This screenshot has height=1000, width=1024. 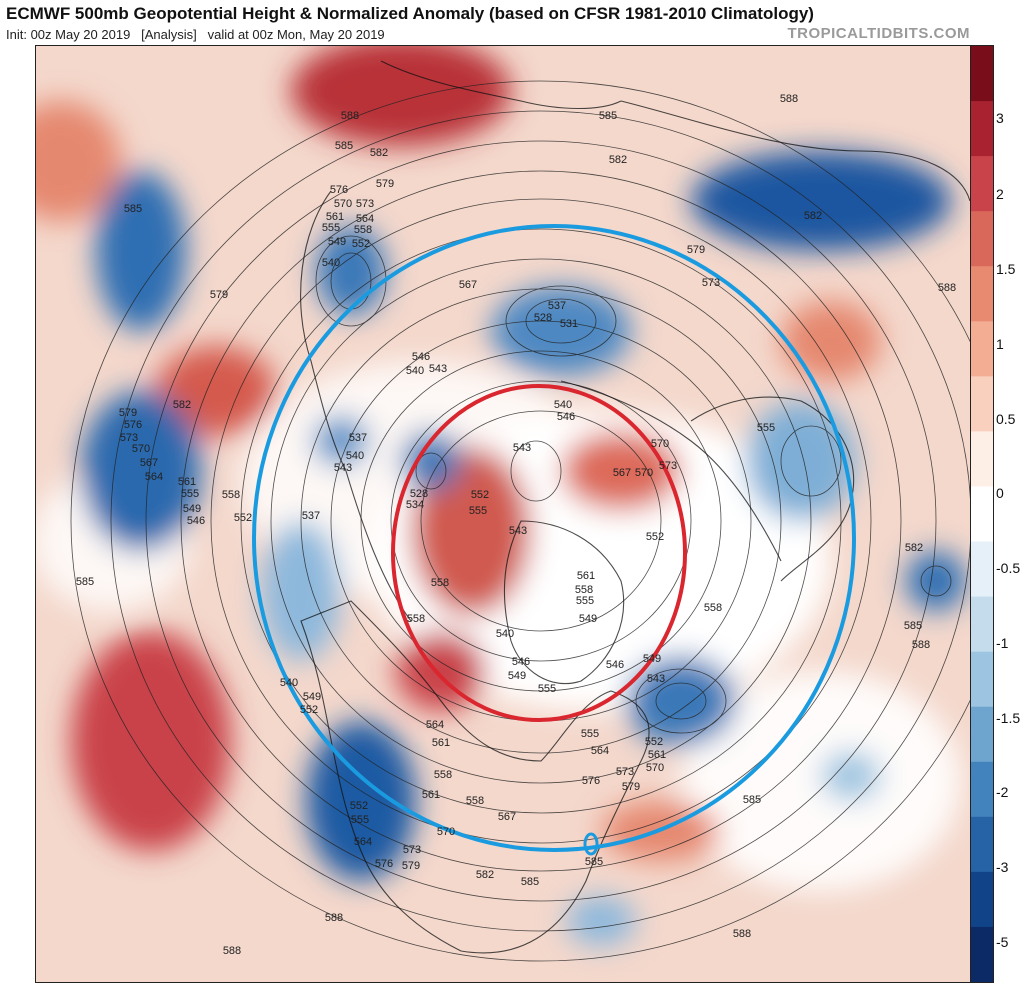 What do you see at coordinates (591, 844) in the screenshot?
I see `small-blue-ring-annotation` at bounding box center [591, 844].